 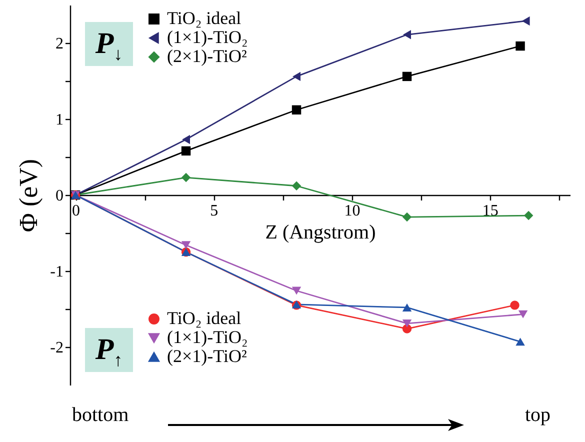 I want to click on x-tick-label: 10, so click(x=352, y=211).